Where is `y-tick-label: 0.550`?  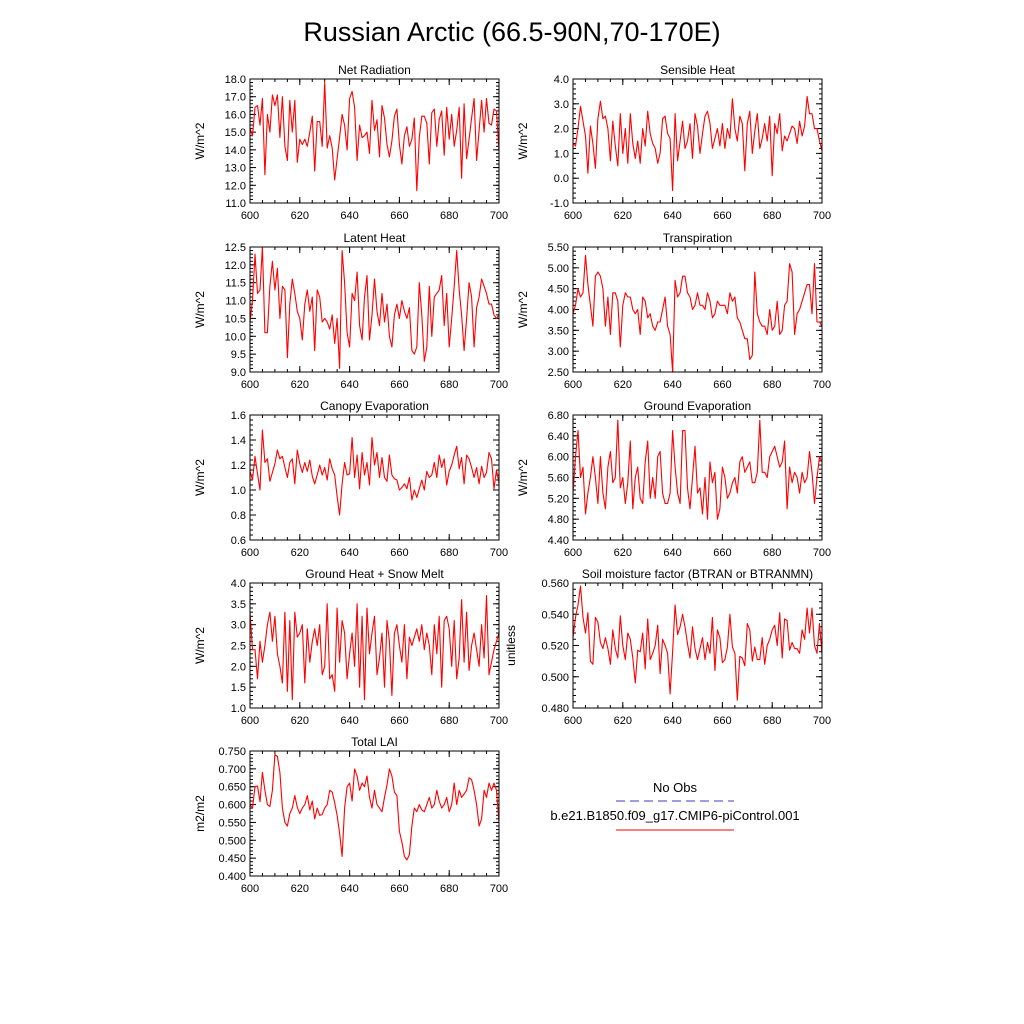
y-tick-label: 0.550 is located at coordinates (232, 823).